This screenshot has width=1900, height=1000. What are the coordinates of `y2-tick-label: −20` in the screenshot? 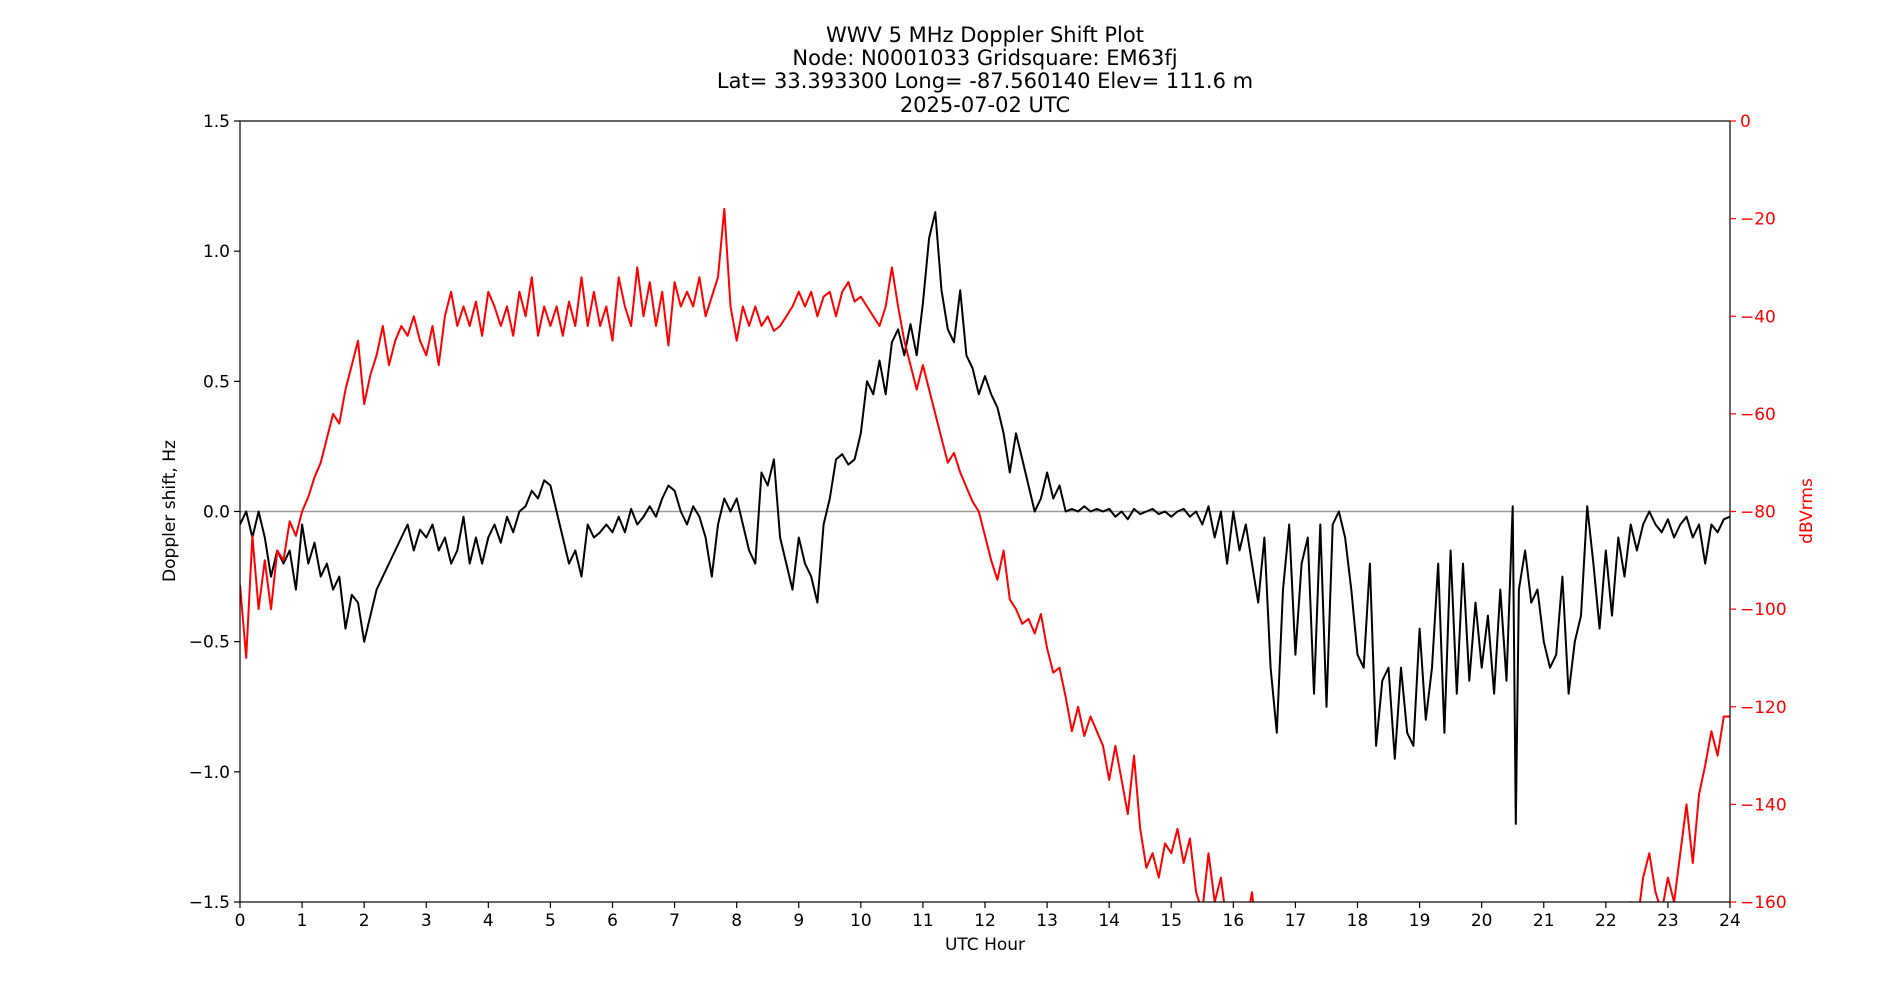 It's located at (1758, 220).